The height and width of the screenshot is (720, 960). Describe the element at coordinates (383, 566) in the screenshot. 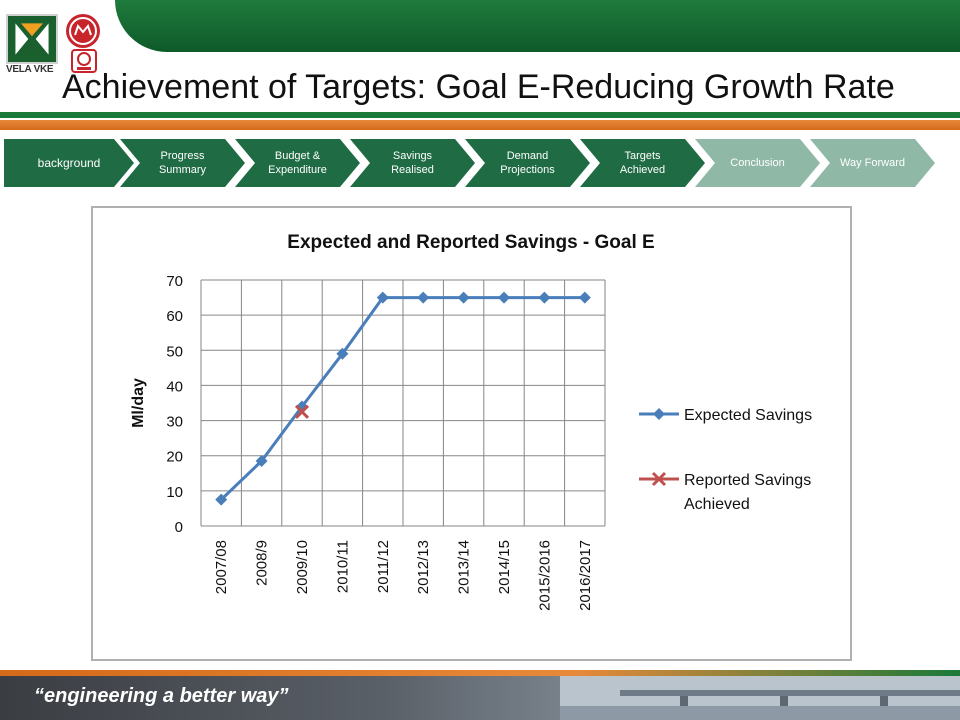

I see `x-tick-label: 2011/12` at that location.